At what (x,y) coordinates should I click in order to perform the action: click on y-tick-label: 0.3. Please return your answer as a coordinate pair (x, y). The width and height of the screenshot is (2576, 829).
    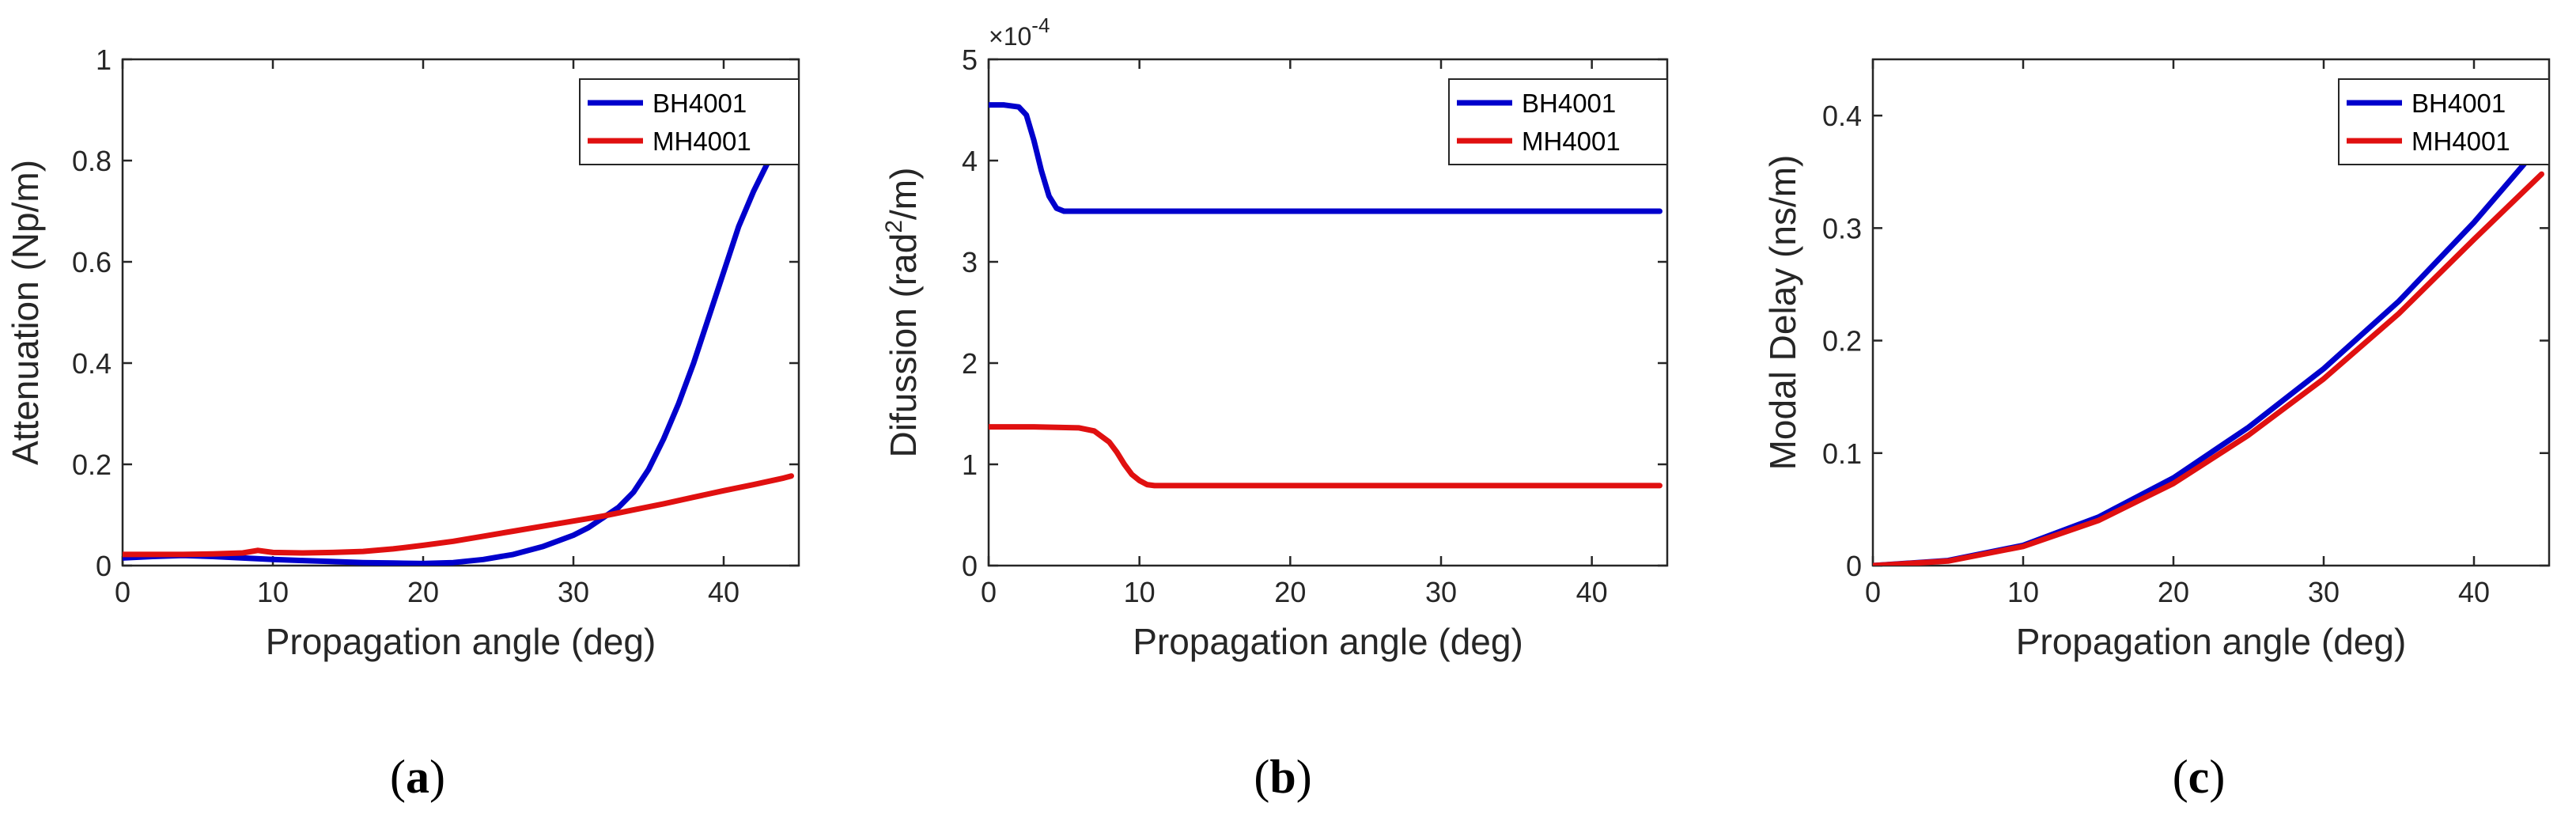
    Looking at the image, I should click on (1842, 228).